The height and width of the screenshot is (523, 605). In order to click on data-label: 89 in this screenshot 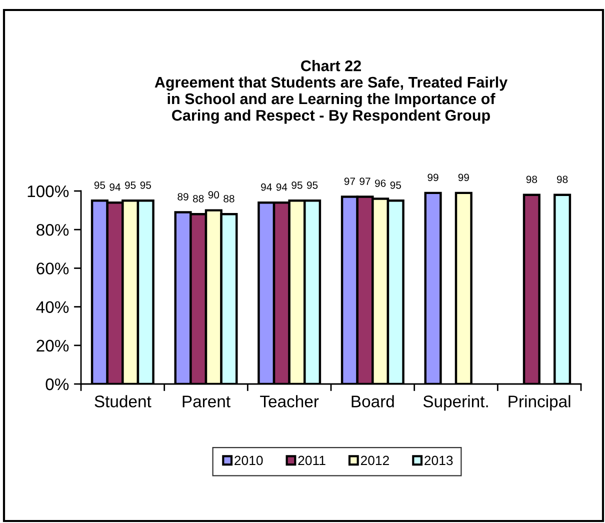, I will do `click(183, 196)`.